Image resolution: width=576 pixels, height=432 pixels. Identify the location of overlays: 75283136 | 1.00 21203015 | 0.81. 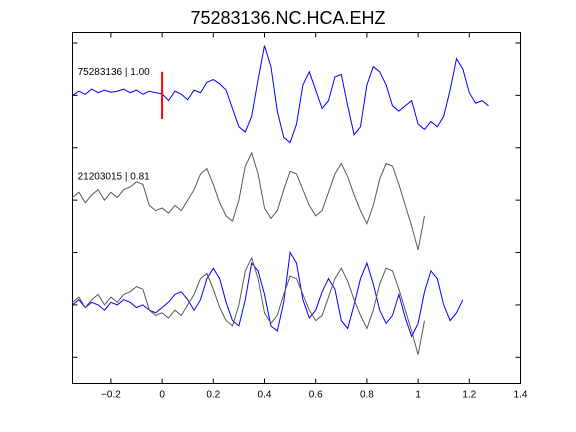
(121, 125).